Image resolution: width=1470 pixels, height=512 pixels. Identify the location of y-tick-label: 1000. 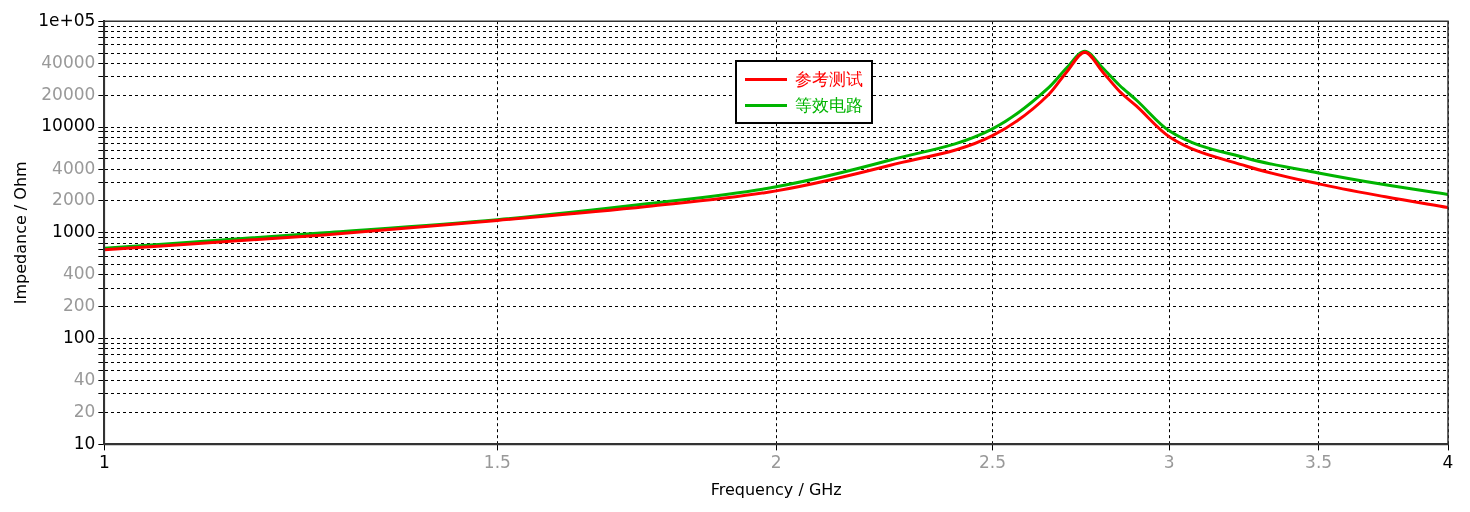
(74, 231).